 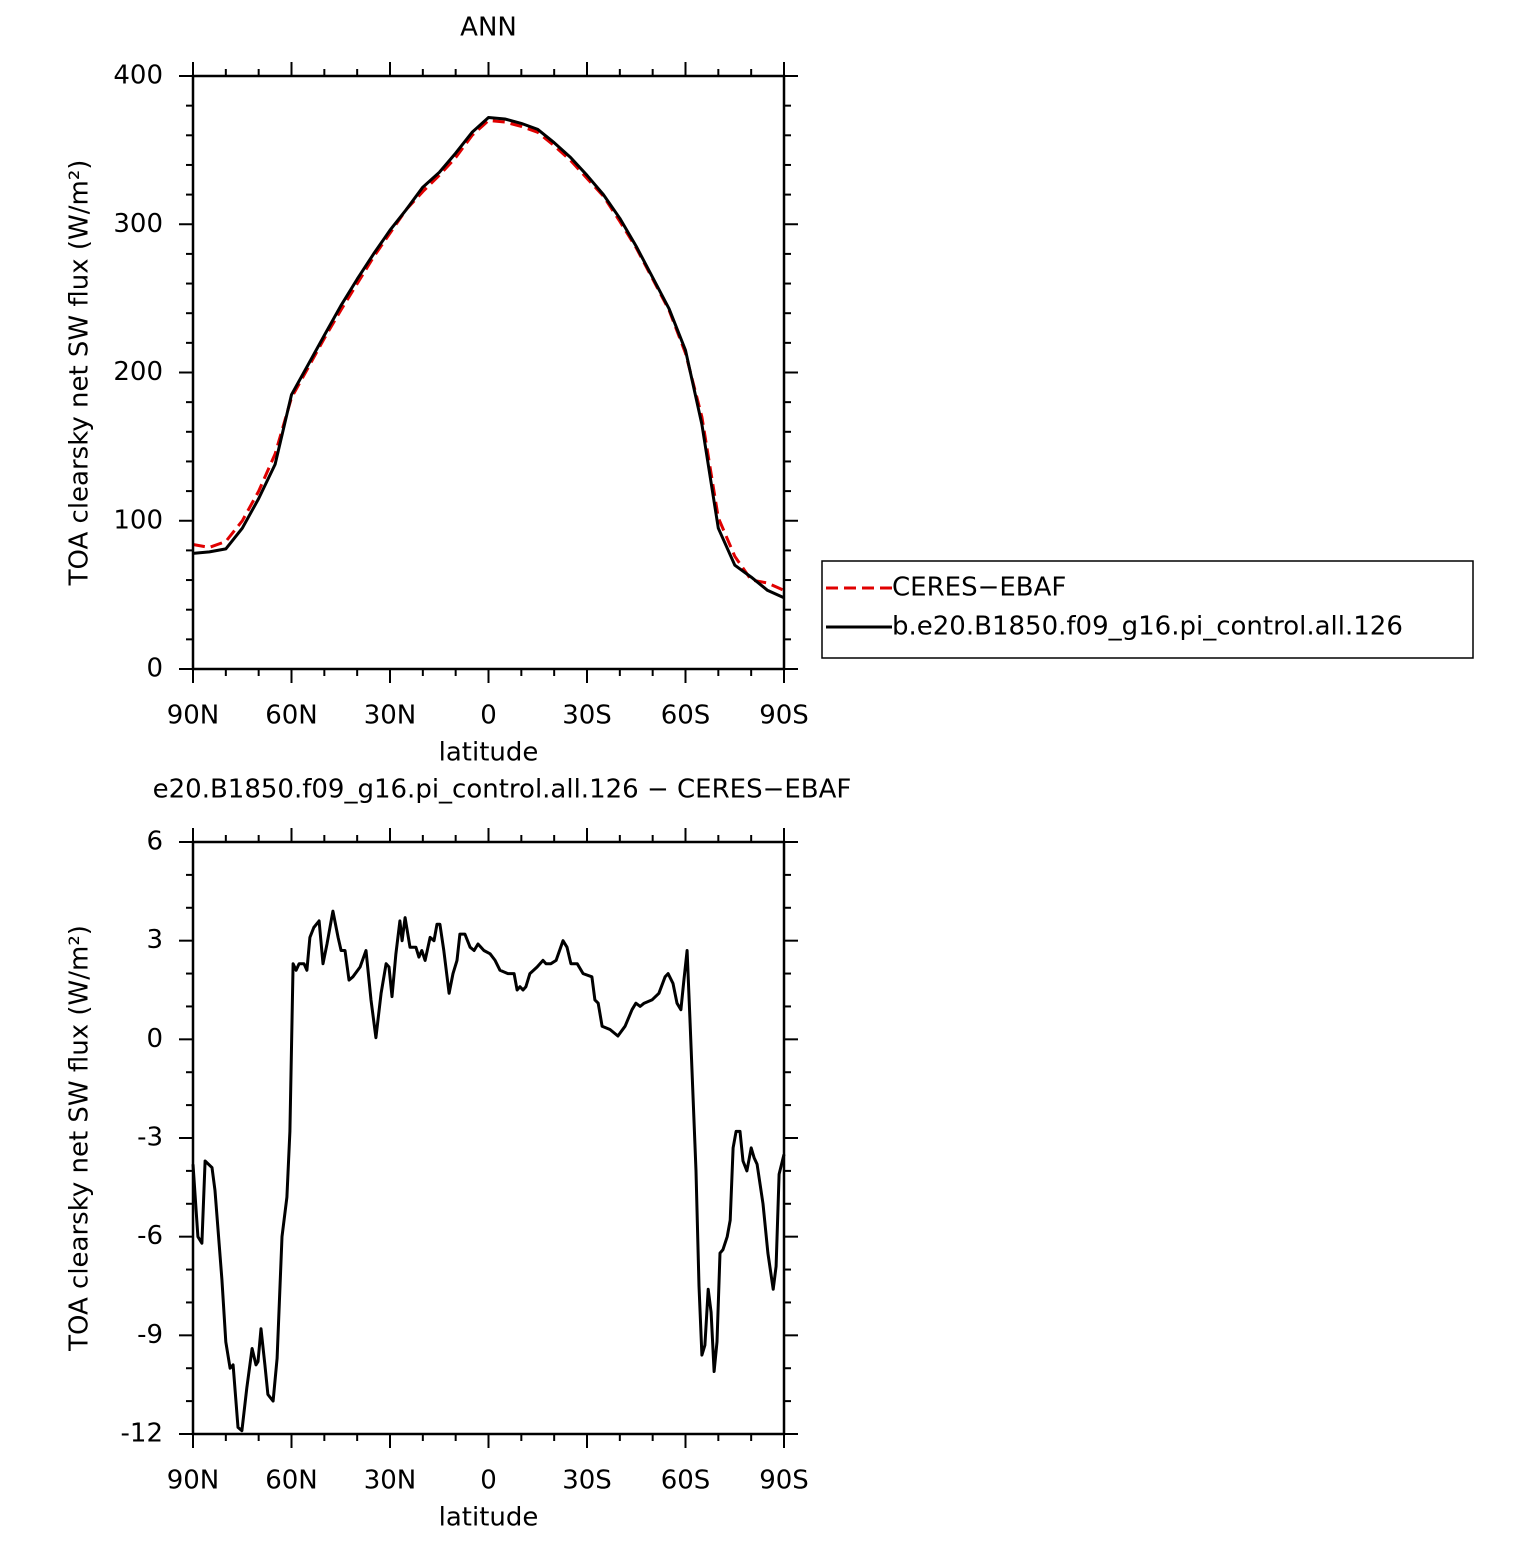 What do you see at coordinates (1147, 609) in the screenshot?
I see `legend-box` at bounding box center [1147, 609].